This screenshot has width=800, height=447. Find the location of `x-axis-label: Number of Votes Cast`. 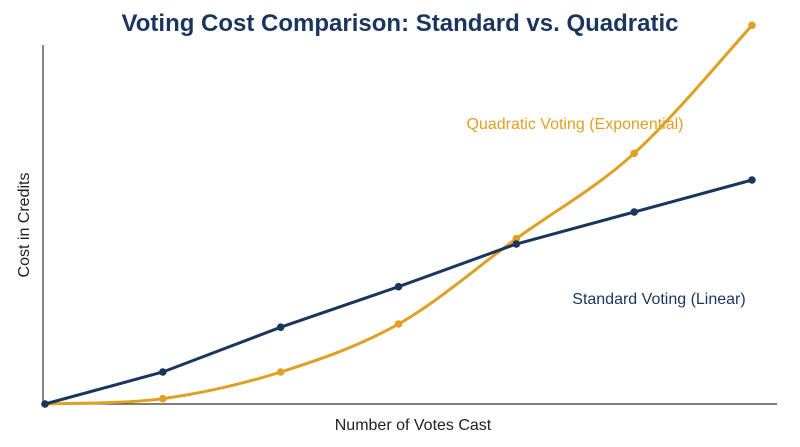

x-axis-label: Number of Votes Cast is located at coordinates (413, 425).